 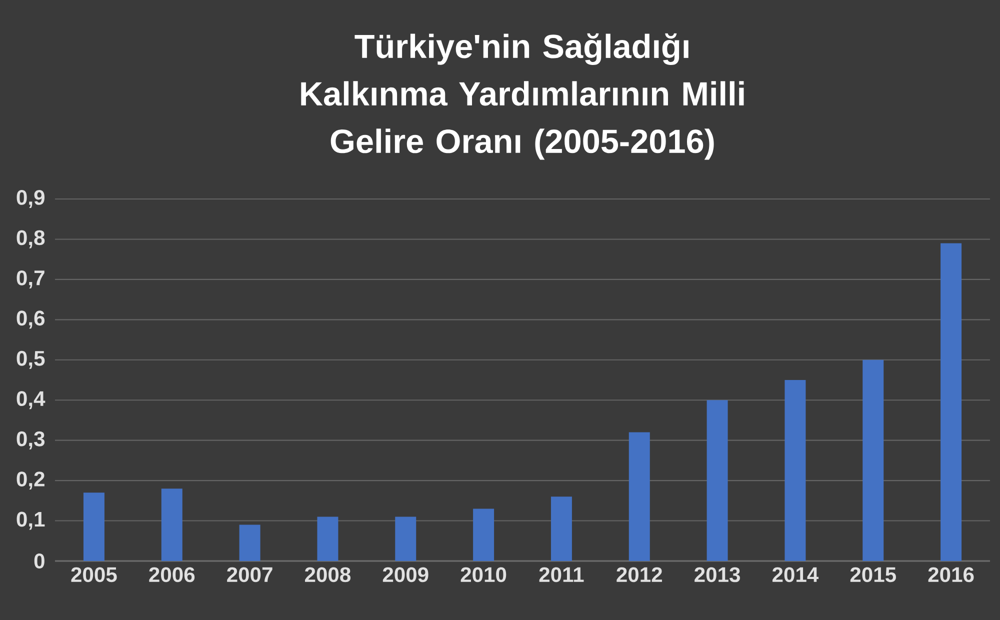 I want to click on x-tick-label: 2005, so click(x=94, y=574).